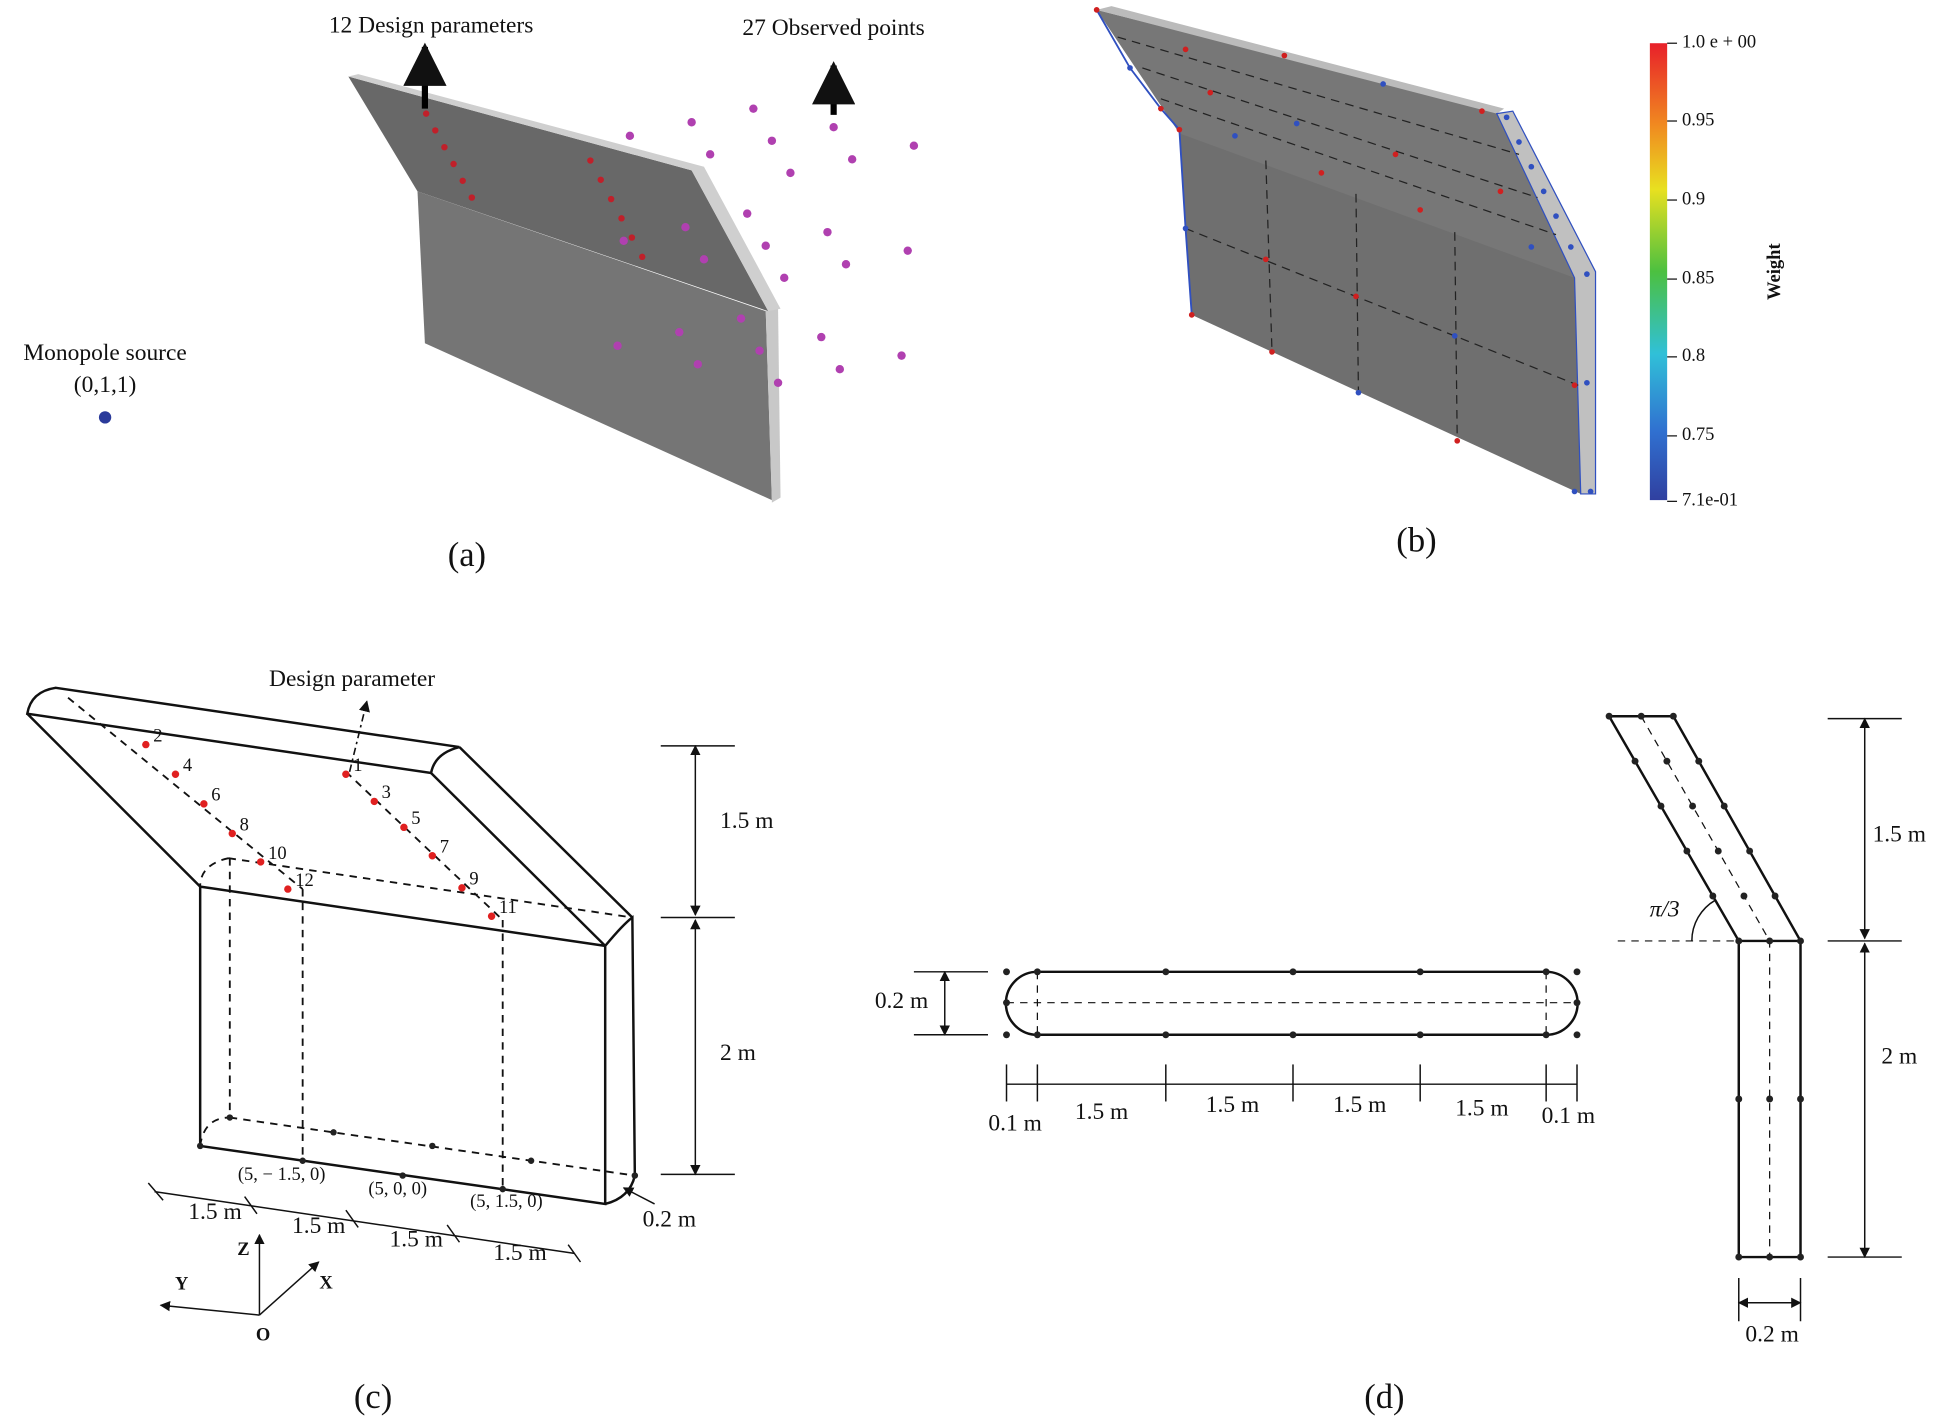 The image size is (1934, 1425). I want to click on axis-label: Y, so click(182, 1284).